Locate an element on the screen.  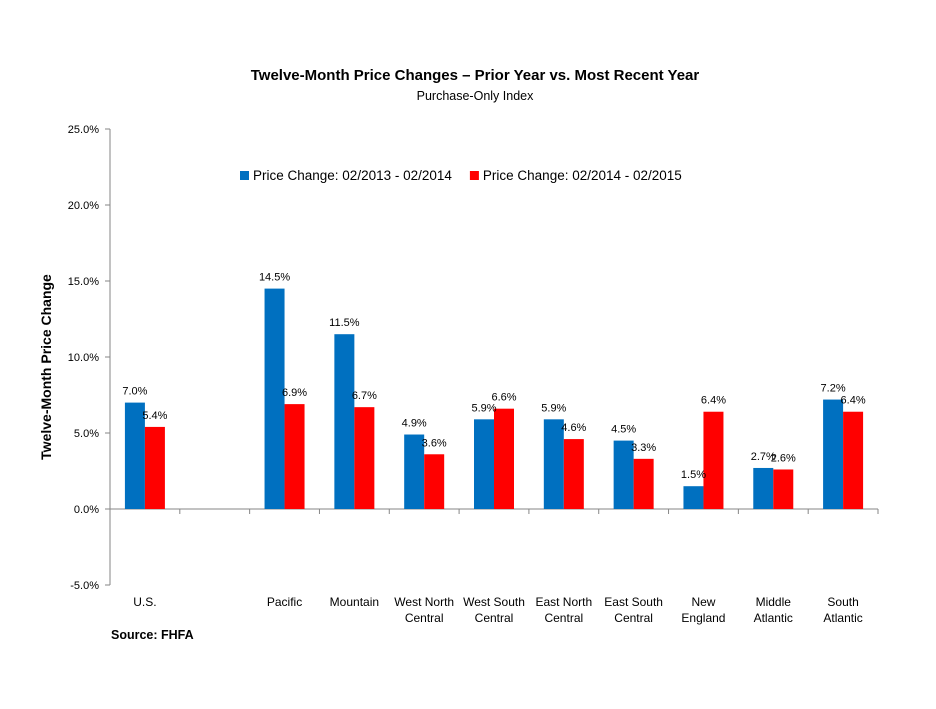
y-tick-label: -5.0% is located at coordinates (84, 586).